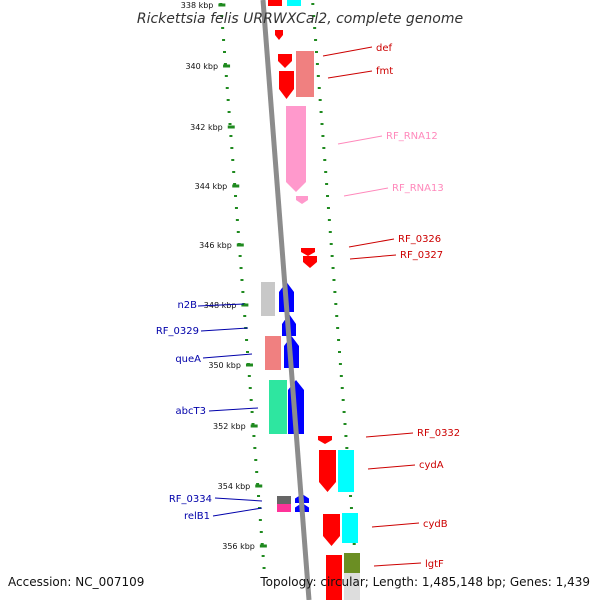 This screenshot has height=605, width=600. What do you see at coordinates (350, 528) in the screenshot?
I see `gene-cydb` at bounding box center [350, 528].